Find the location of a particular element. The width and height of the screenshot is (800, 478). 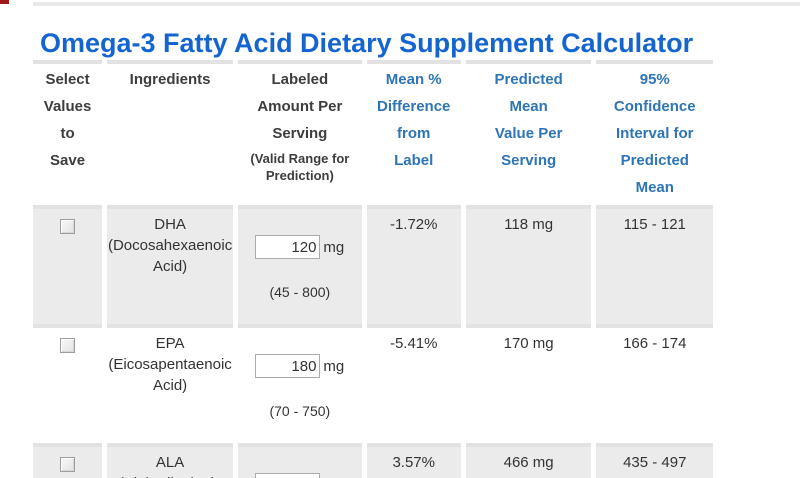

amount-cell: mg (45 - 800) is located at coordinates (300, 264).